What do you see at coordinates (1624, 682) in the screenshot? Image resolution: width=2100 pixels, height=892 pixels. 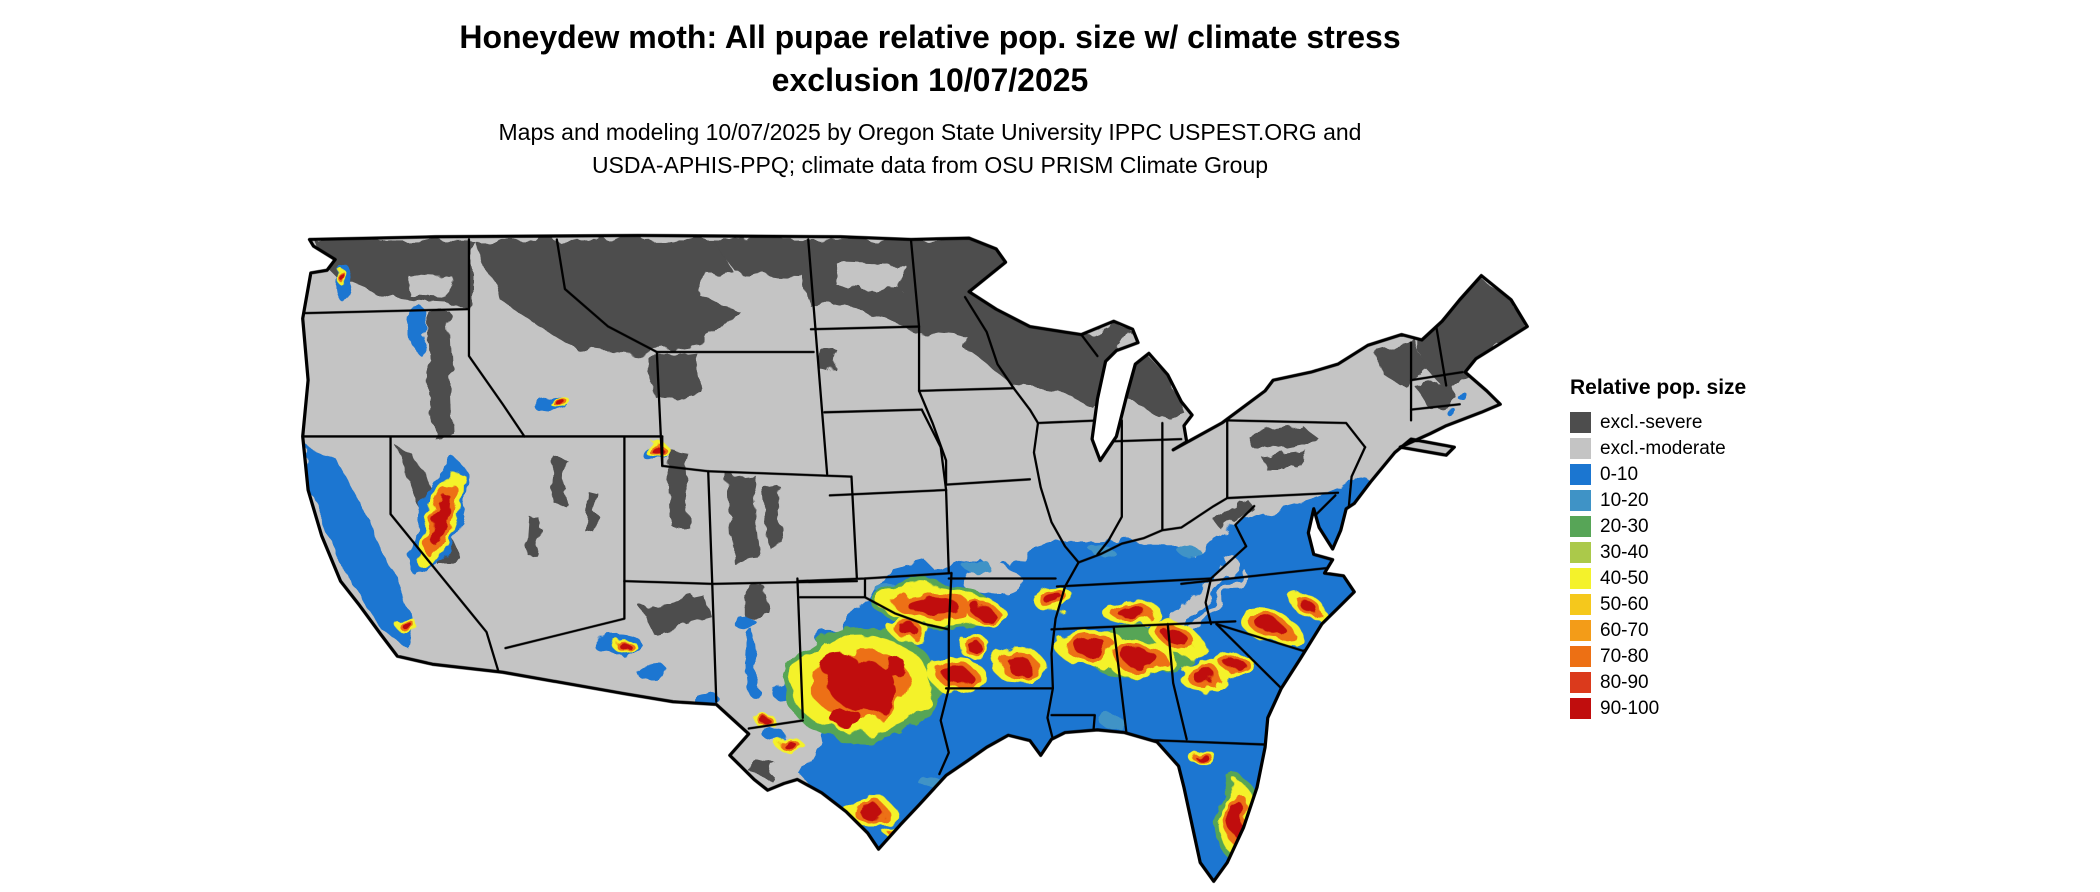 I see `legend-label: 80-90` at bounding box center [1624, 682].